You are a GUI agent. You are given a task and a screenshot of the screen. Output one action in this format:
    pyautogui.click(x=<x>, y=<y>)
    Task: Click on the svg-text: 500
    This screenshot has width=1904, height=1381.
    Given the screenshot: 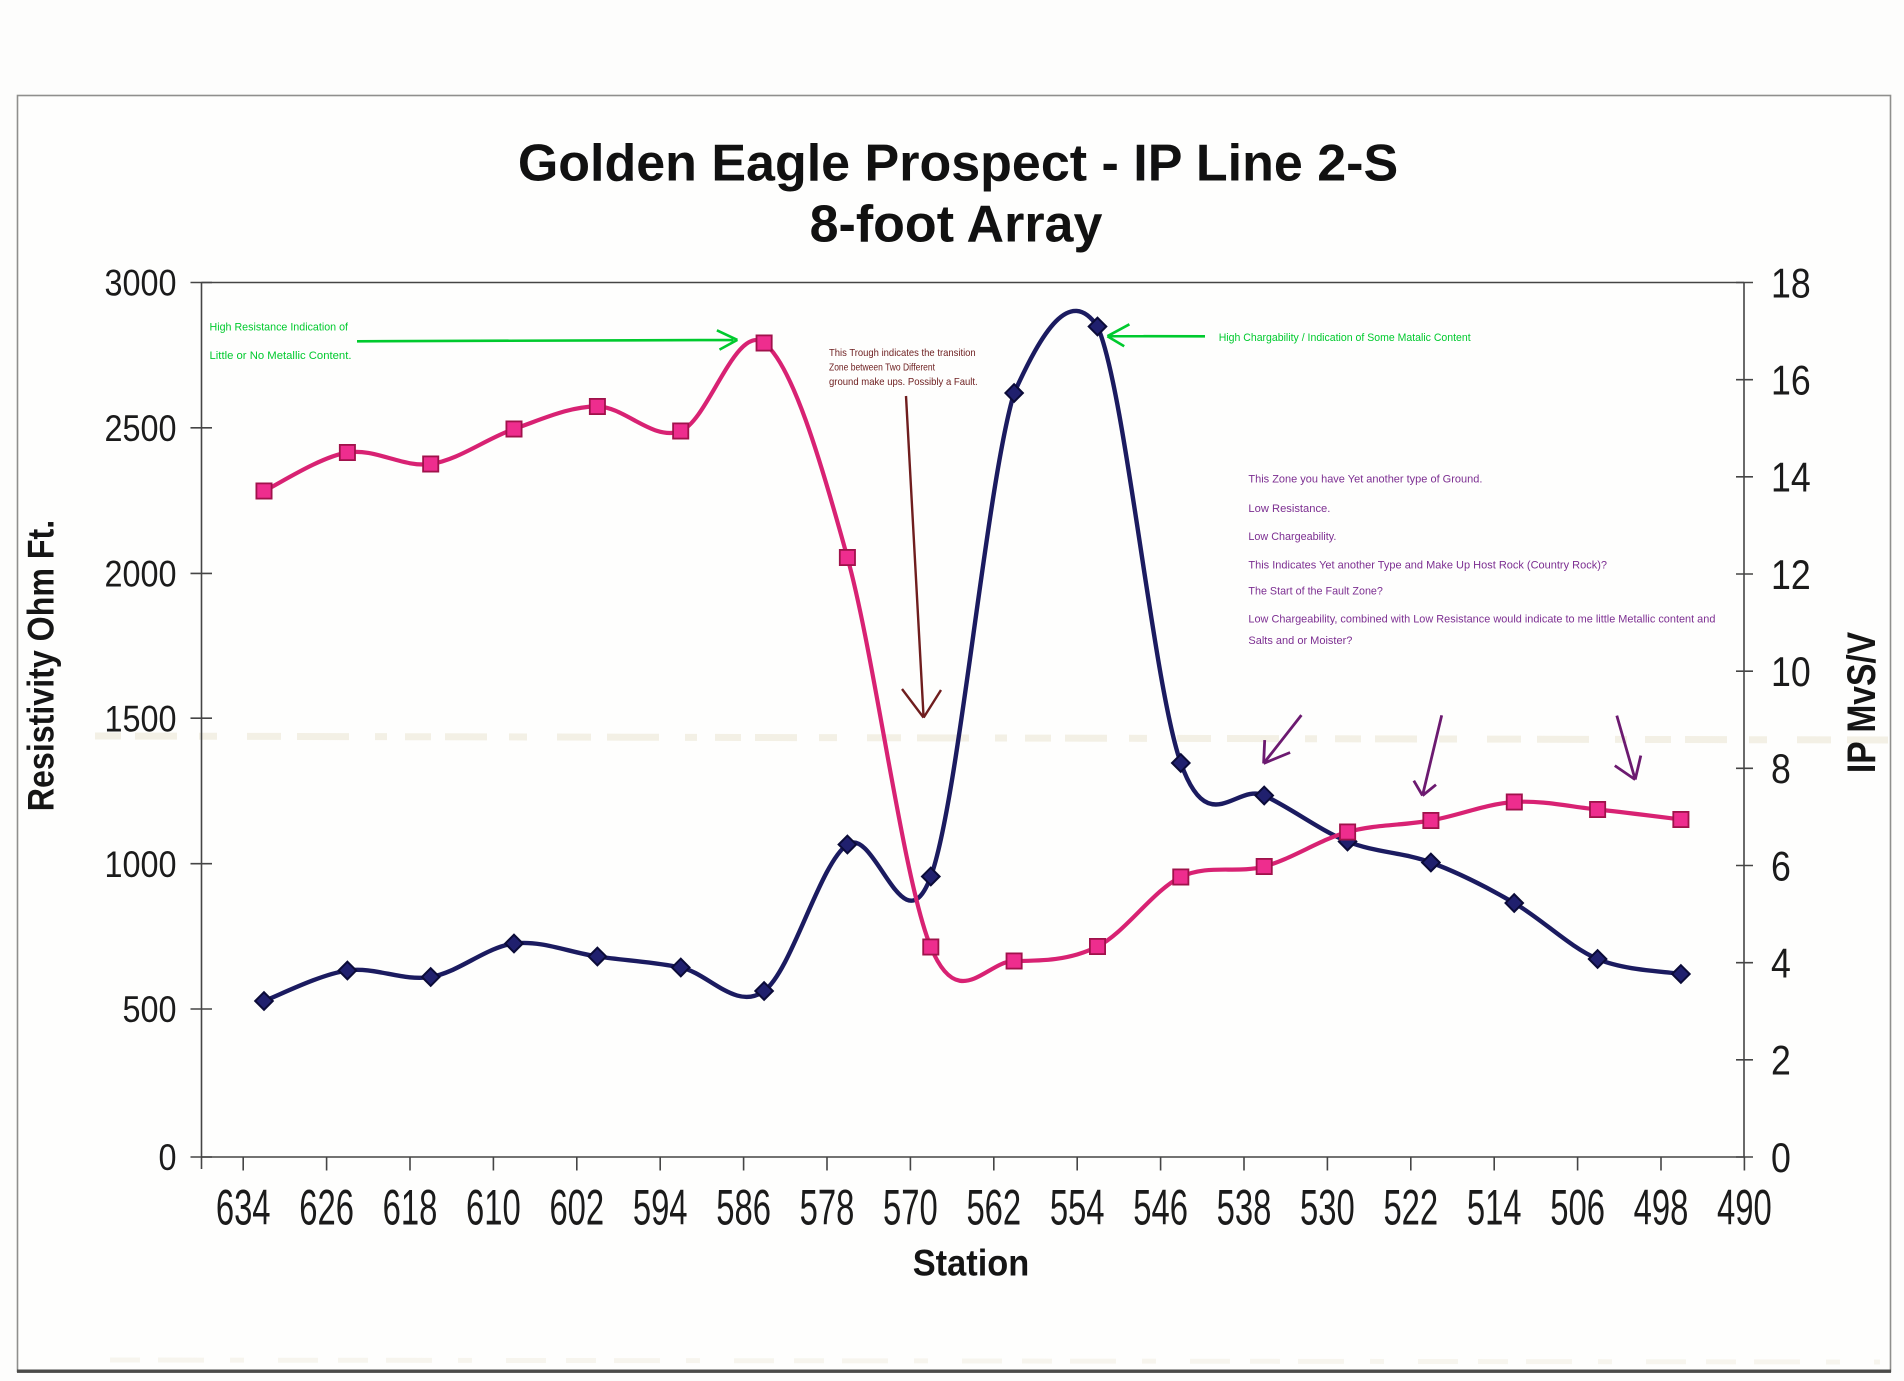 What is the action you would take?
    pyautogui.click(x=150, y=1010)
    